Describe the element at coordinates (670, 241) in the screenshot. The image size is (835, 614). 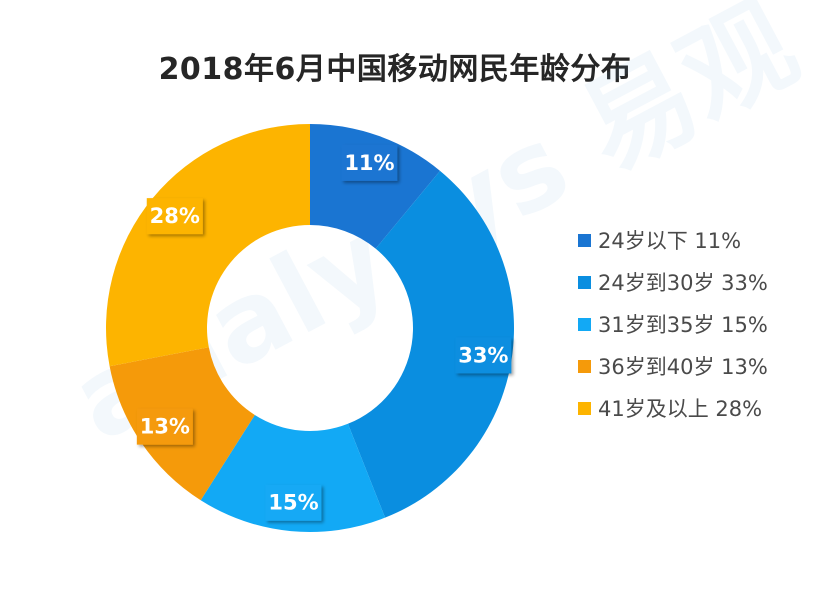
I see `legend-label: 24岁以下 11%` at that location.